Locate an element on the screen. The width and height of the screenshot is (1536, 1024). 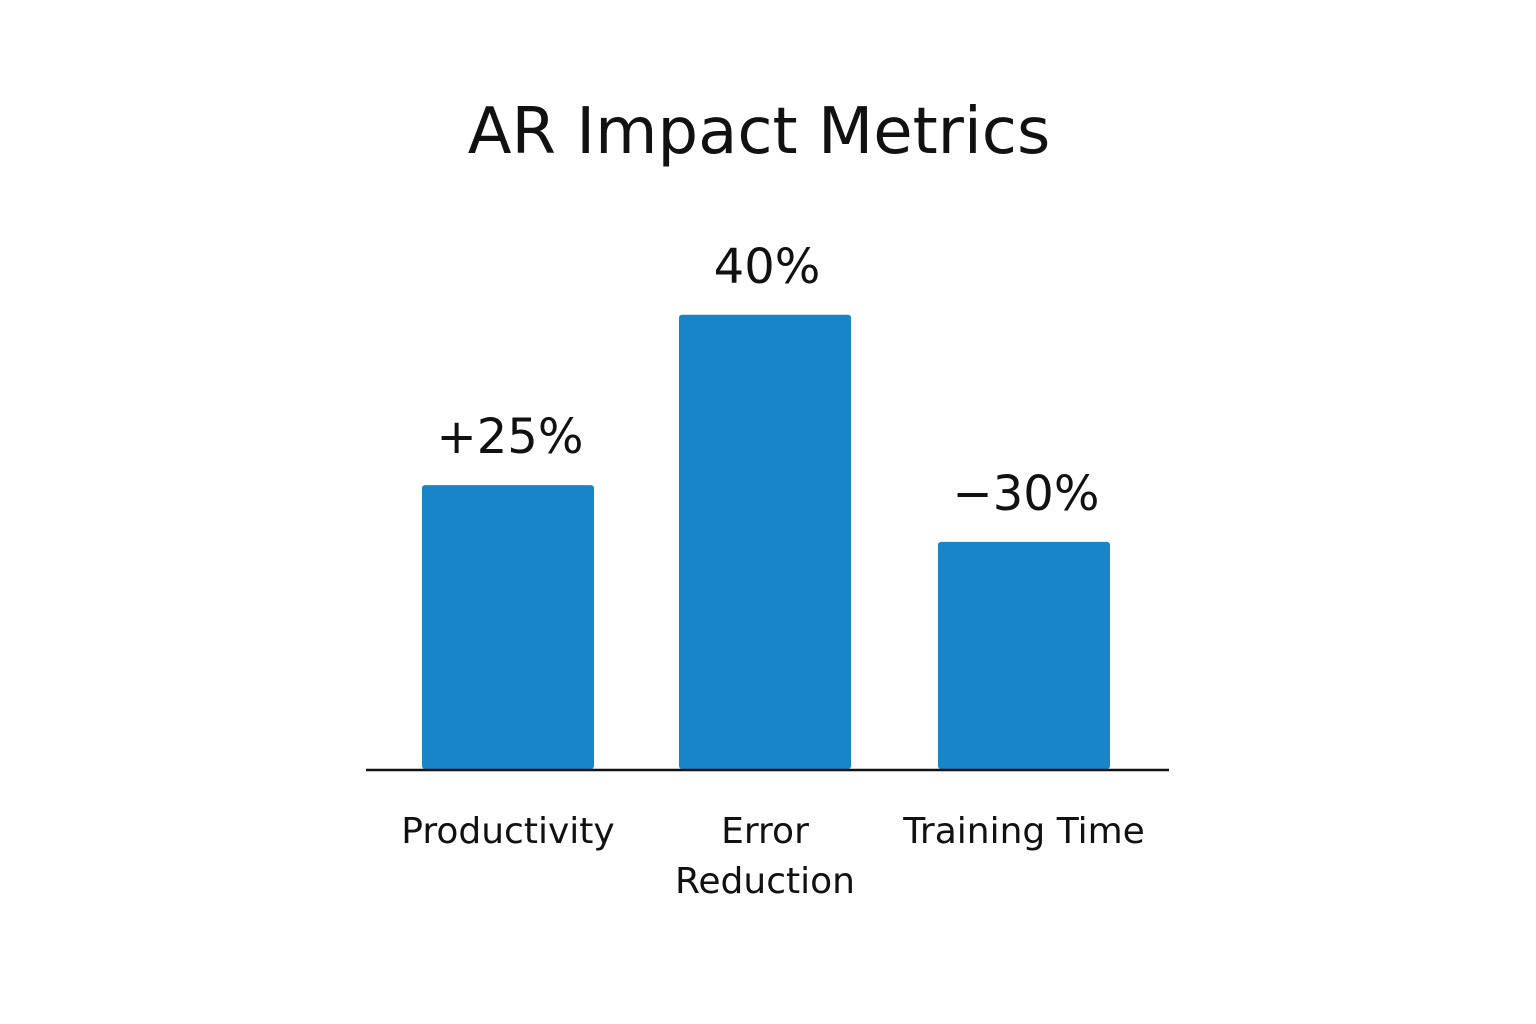
value-labels-group: +25% 40% −30% is located at coordinates (768, 380).